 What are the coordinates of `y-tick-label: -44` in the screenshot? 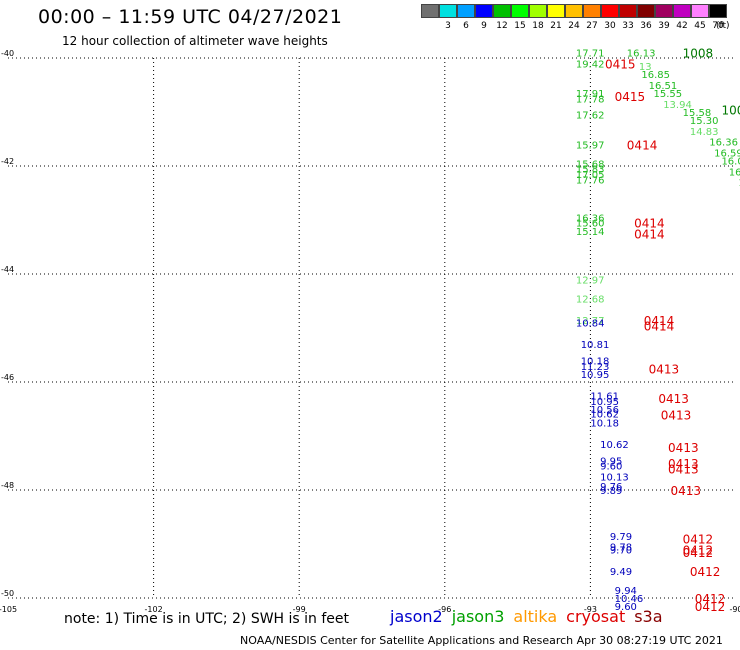 It's located at (7, 269).